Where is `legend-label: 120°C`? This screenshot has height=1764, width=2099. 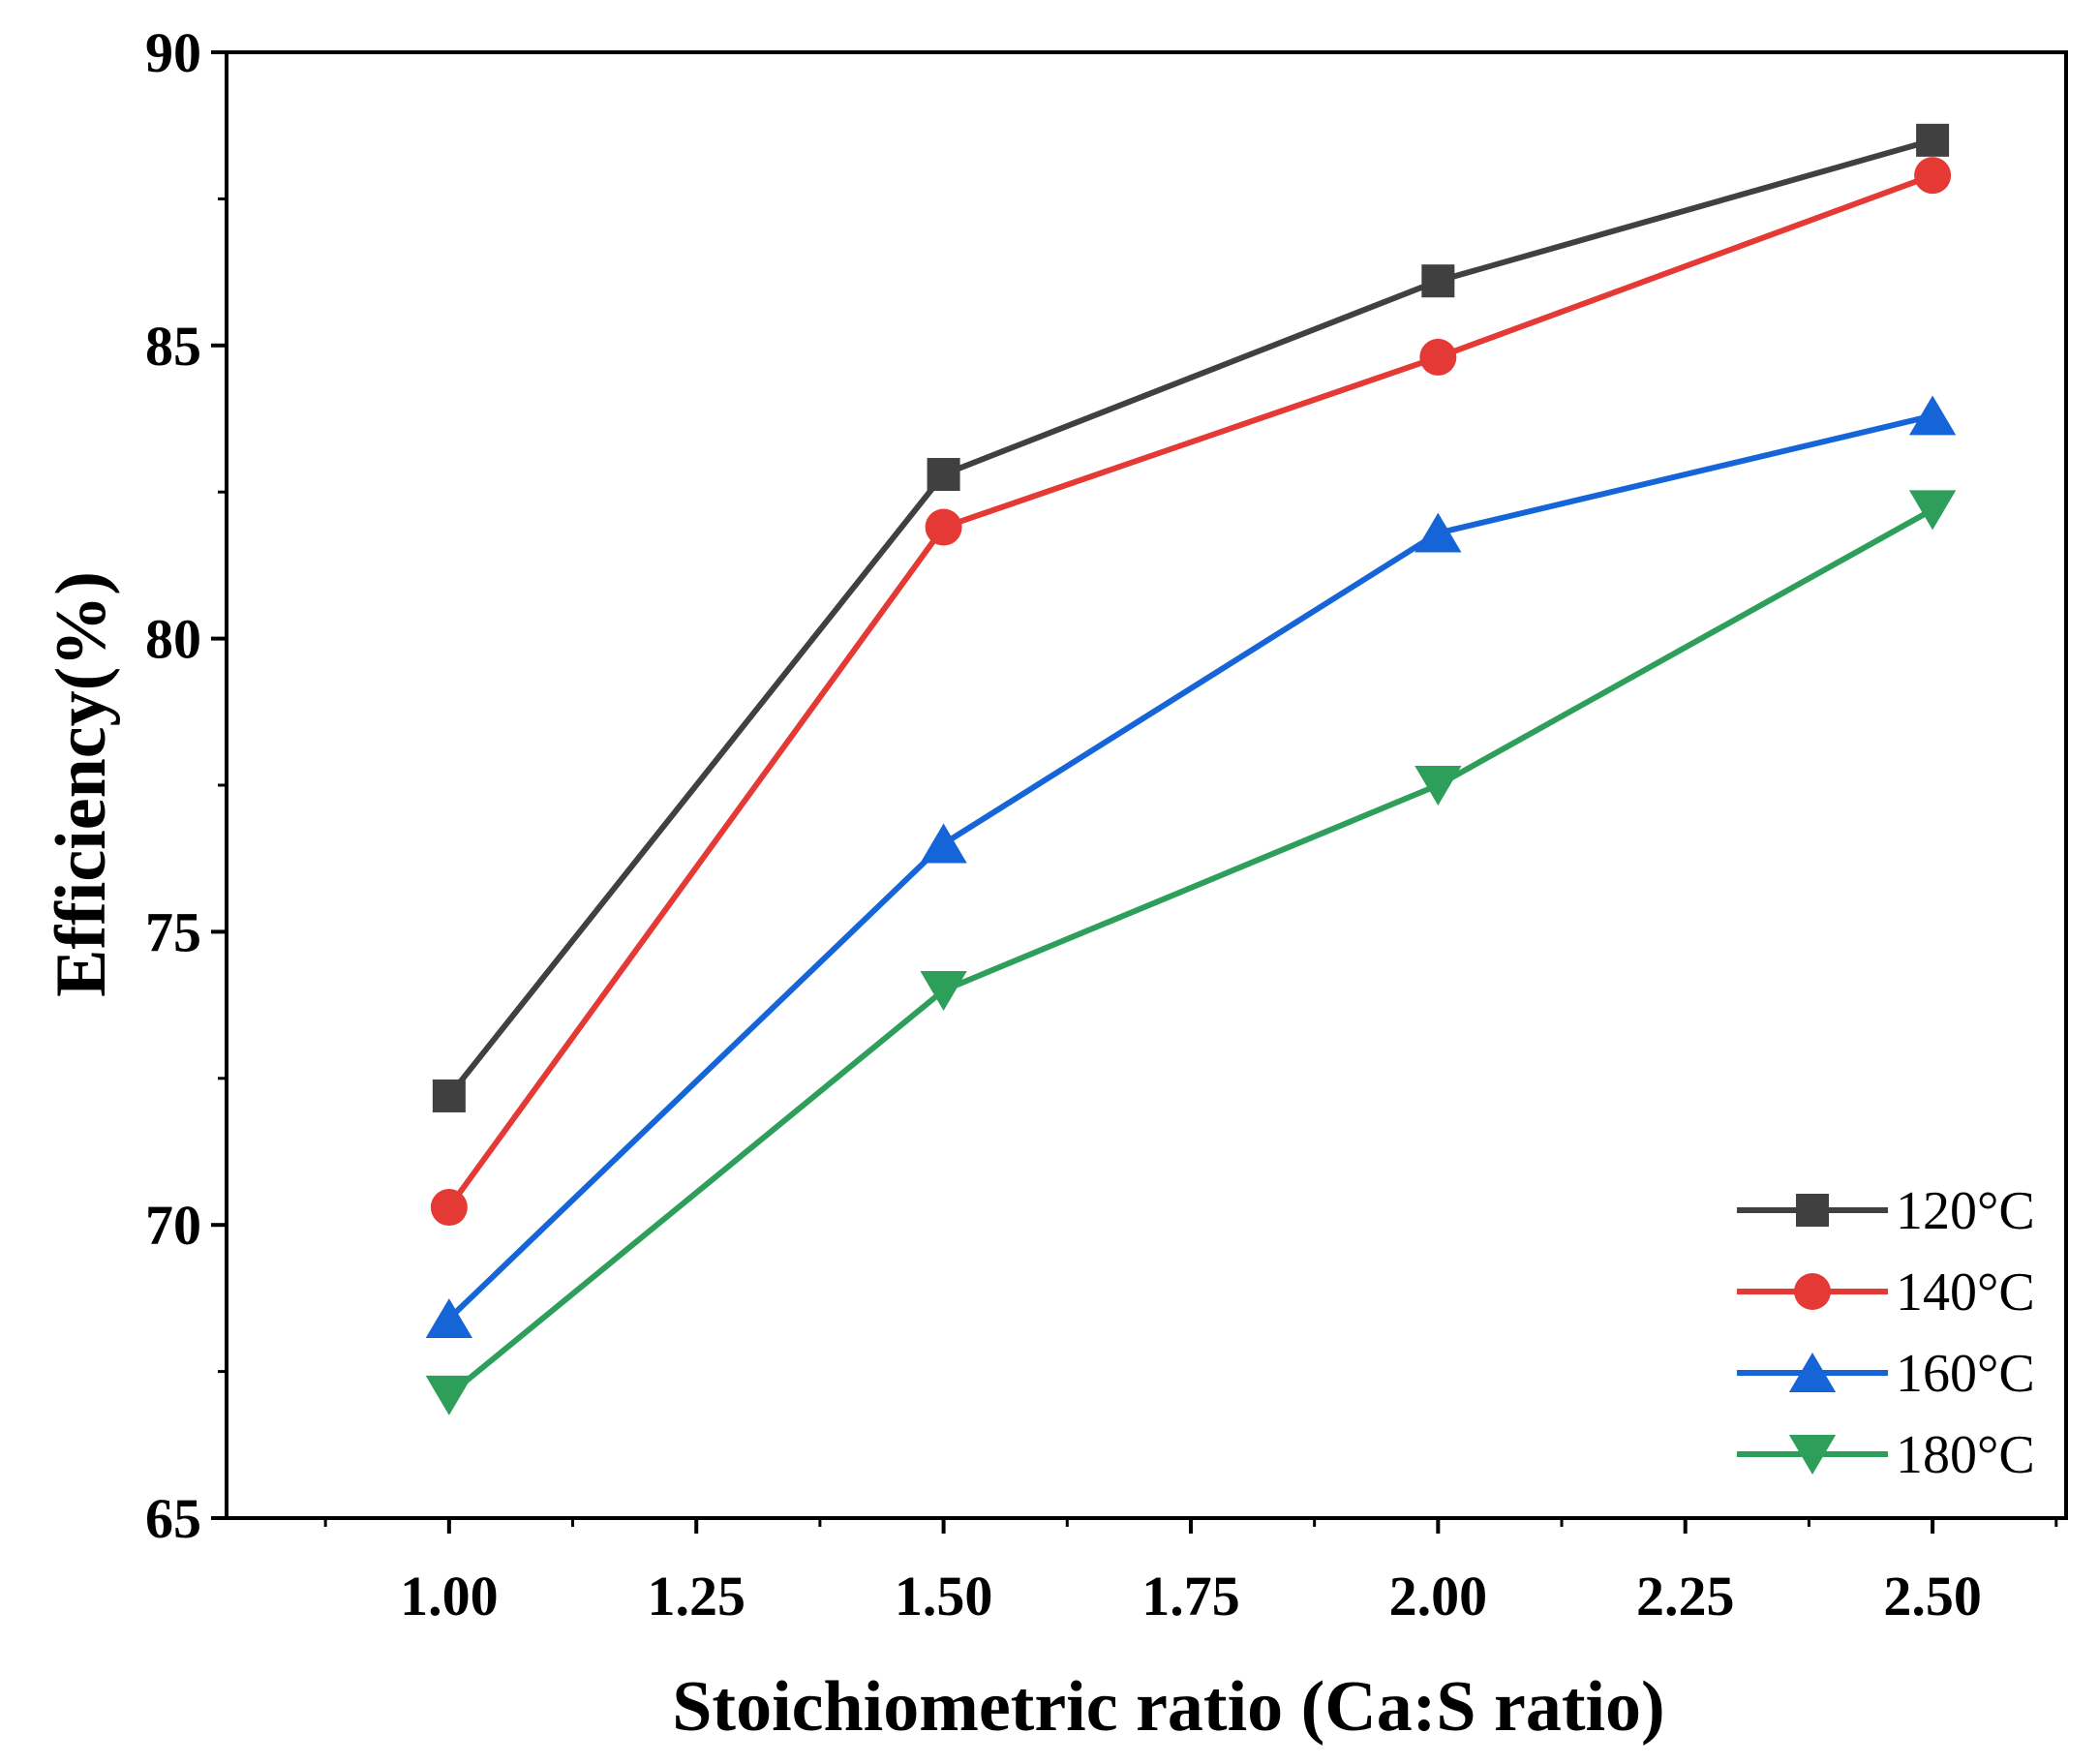
legend-label: 120°C is located at coordinates (1966, 1211).